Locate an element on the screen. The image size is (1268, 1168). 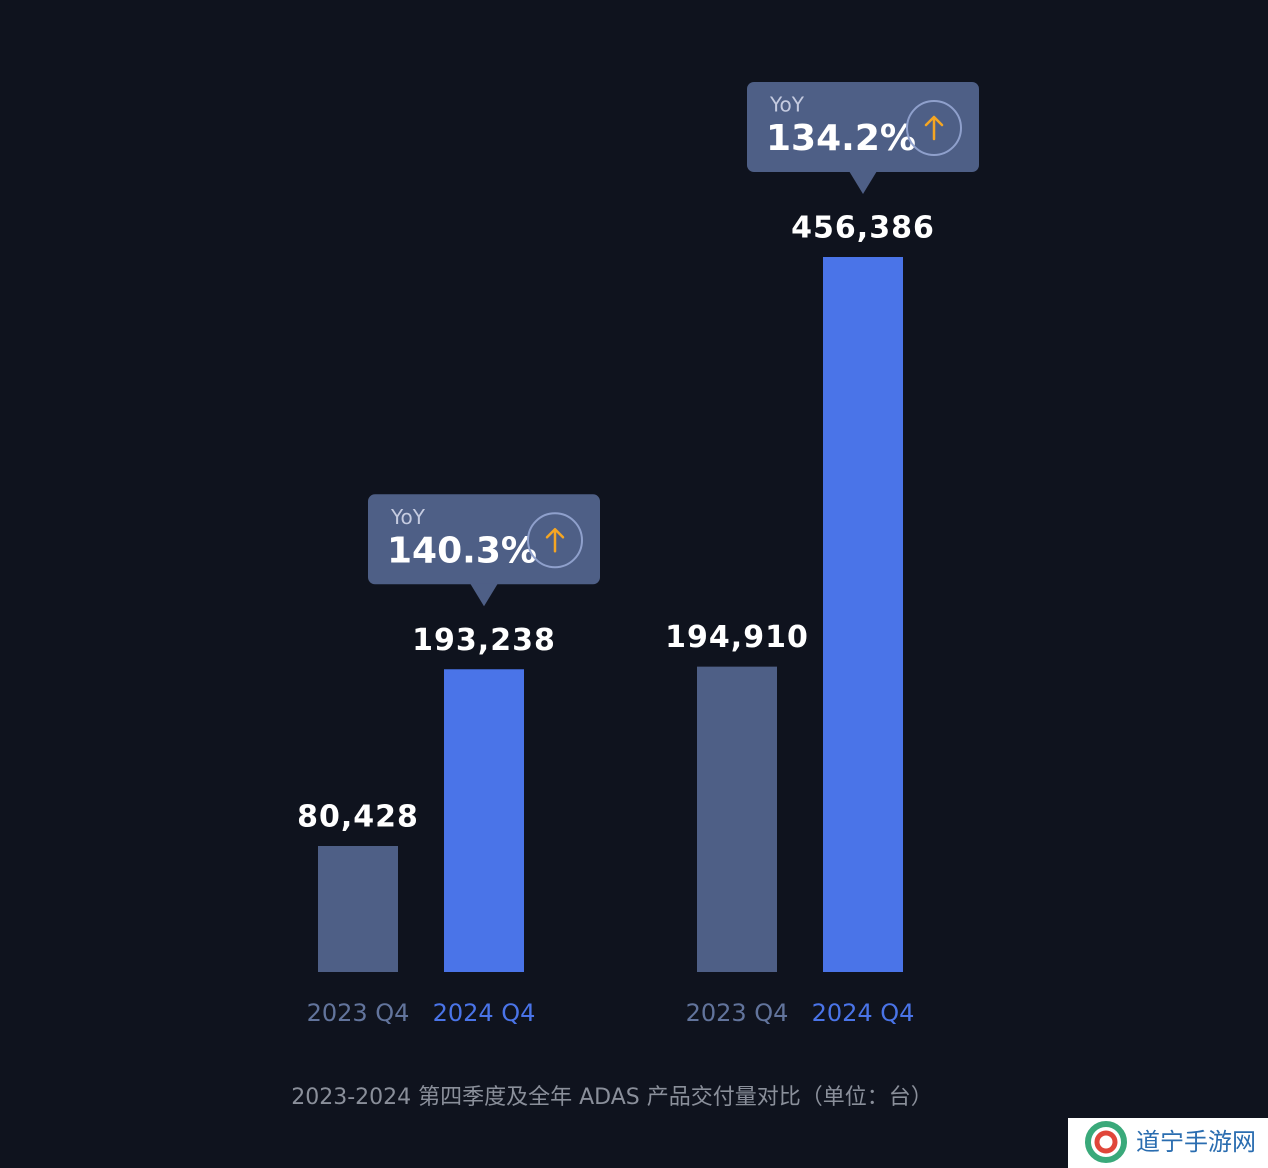
caption: 2023-2024 第四季度及全年 ADAS 产品交付量对比（单位：台） is located at coordinates (612, 1097).